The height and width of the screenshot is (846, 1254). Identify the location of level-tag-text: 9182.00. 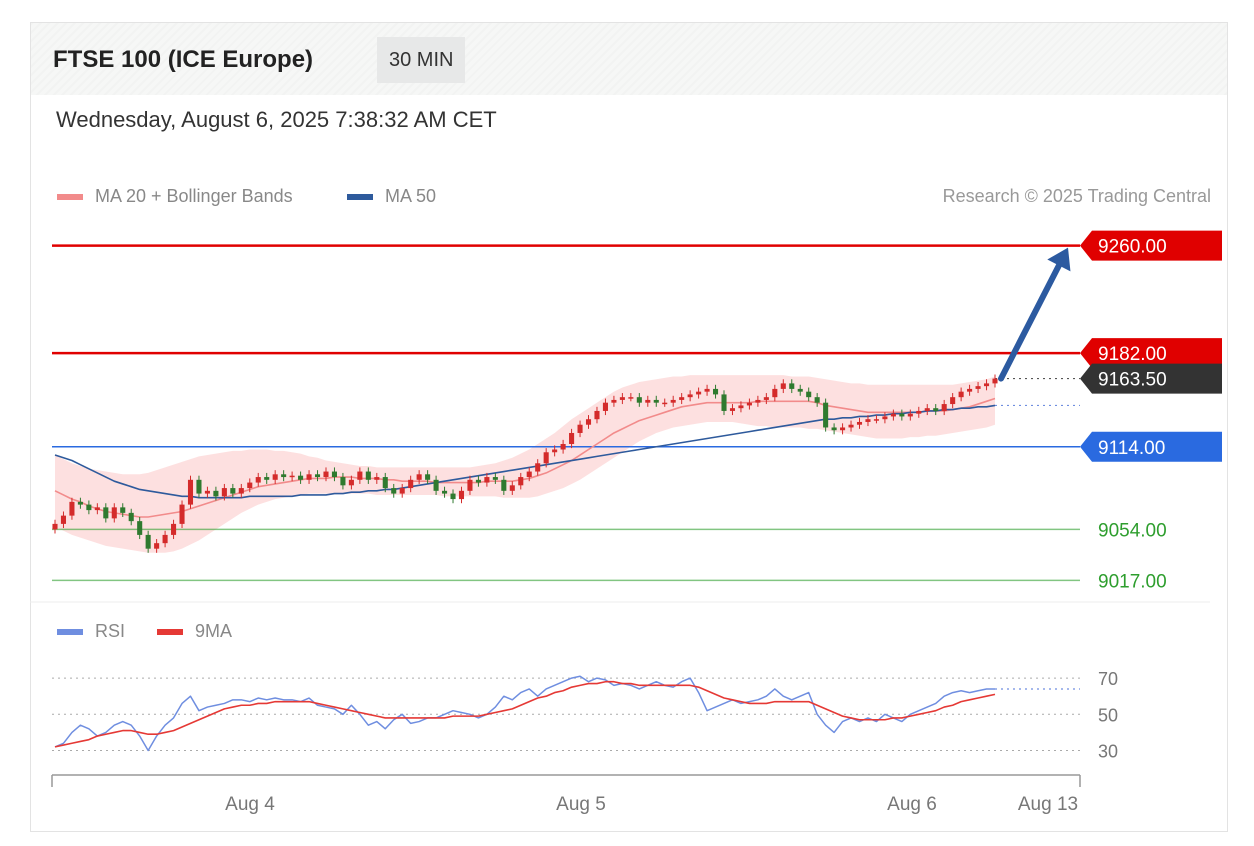
(1132, 354).